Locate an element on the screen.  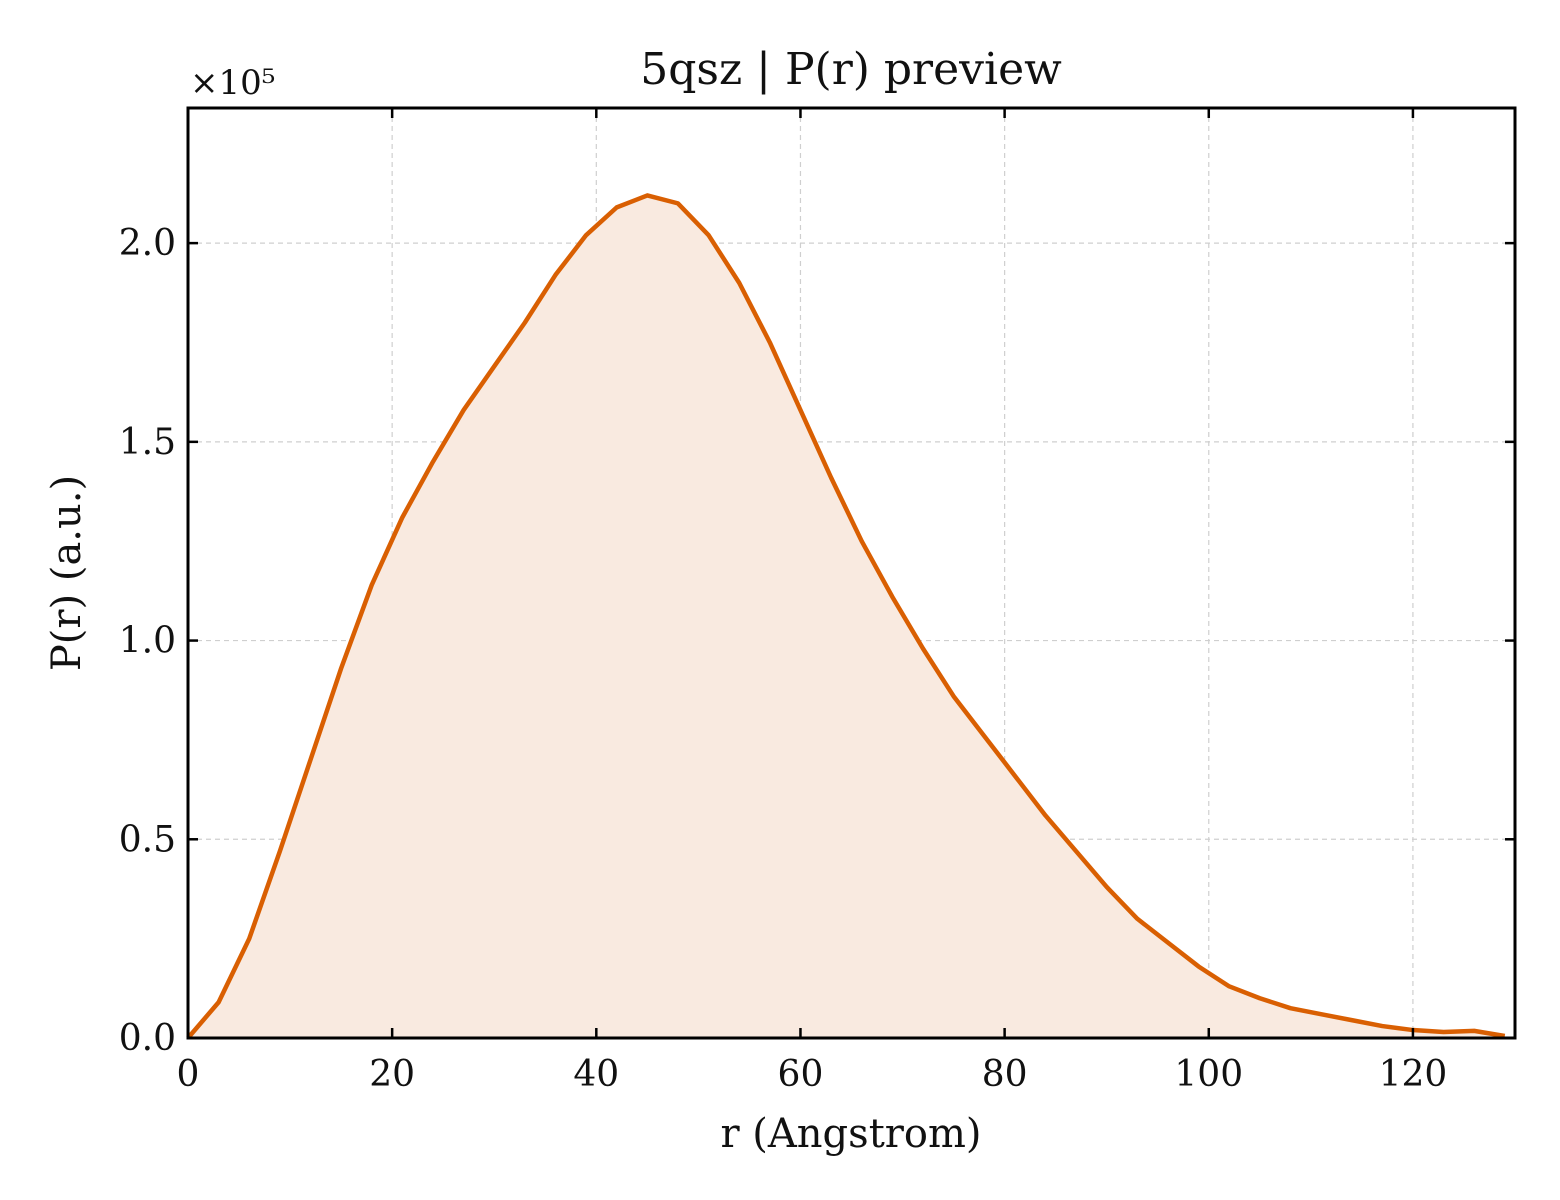
y-tick-labels: 0.0 0.5 1.0 1.5 2.0 is located at coordinates (147, 641).